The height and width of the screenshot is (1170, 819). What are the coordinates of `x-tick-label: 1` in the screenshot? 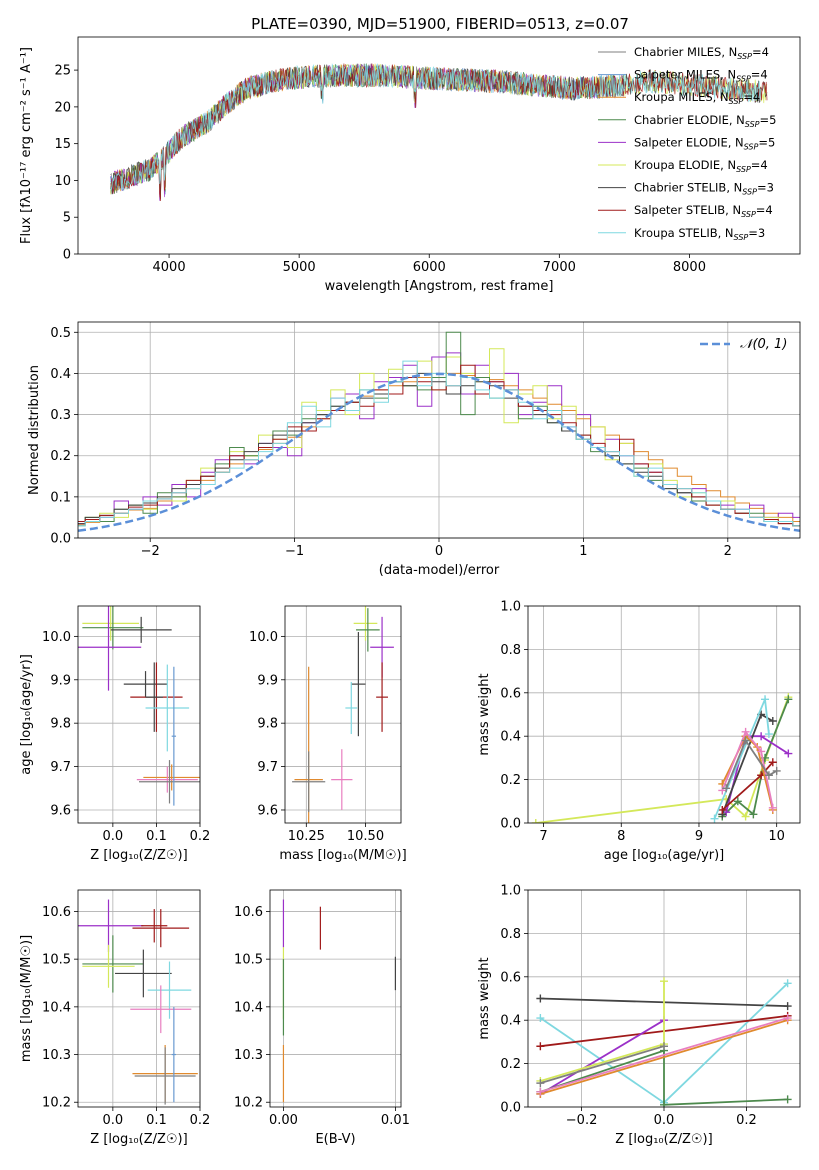 It's located at (583, 551).